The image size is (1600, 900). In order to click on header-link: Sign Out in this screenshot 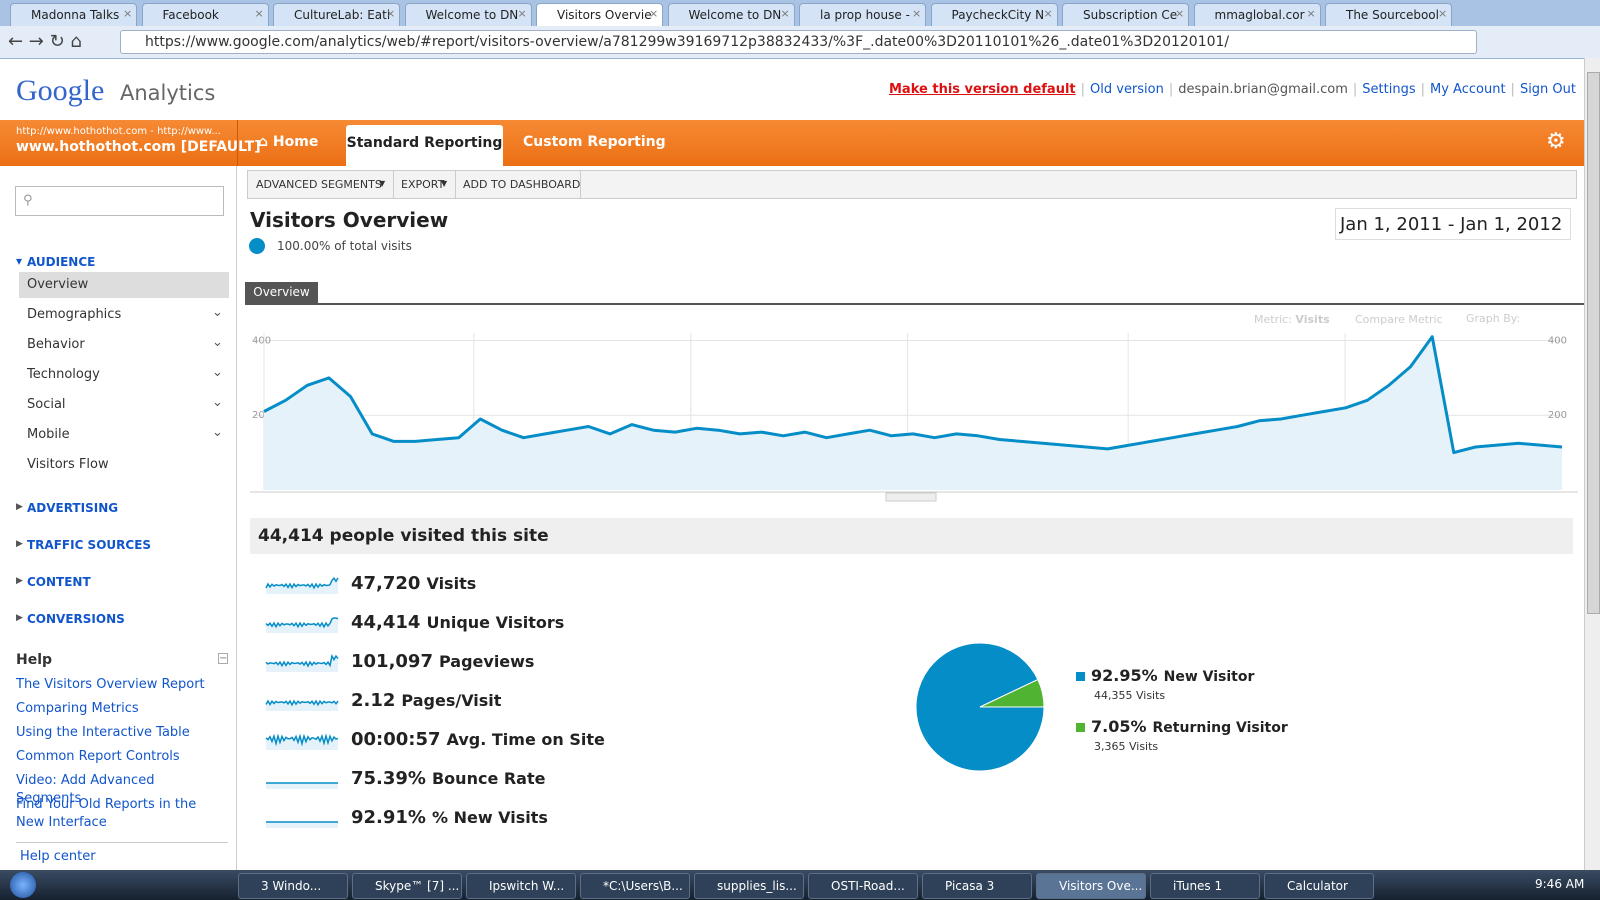, I will do `click(1547, 89)`.